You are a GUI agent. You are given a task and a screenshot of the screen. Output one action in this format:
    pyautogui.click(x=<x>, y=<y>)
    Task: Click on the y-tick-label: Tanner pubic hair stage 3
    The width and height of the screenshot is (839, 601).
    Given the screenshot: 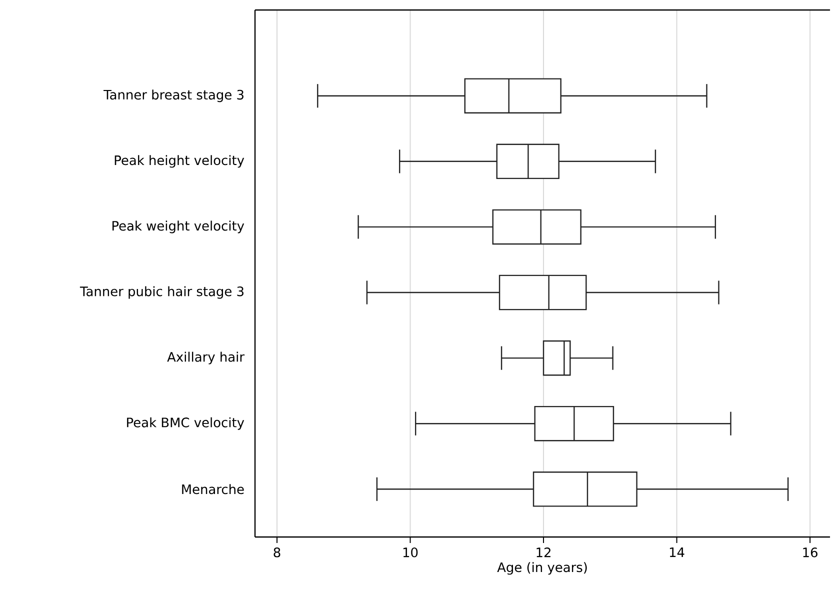 What is the action you would take?
    pyautogui.click(x=162, y=292)
    